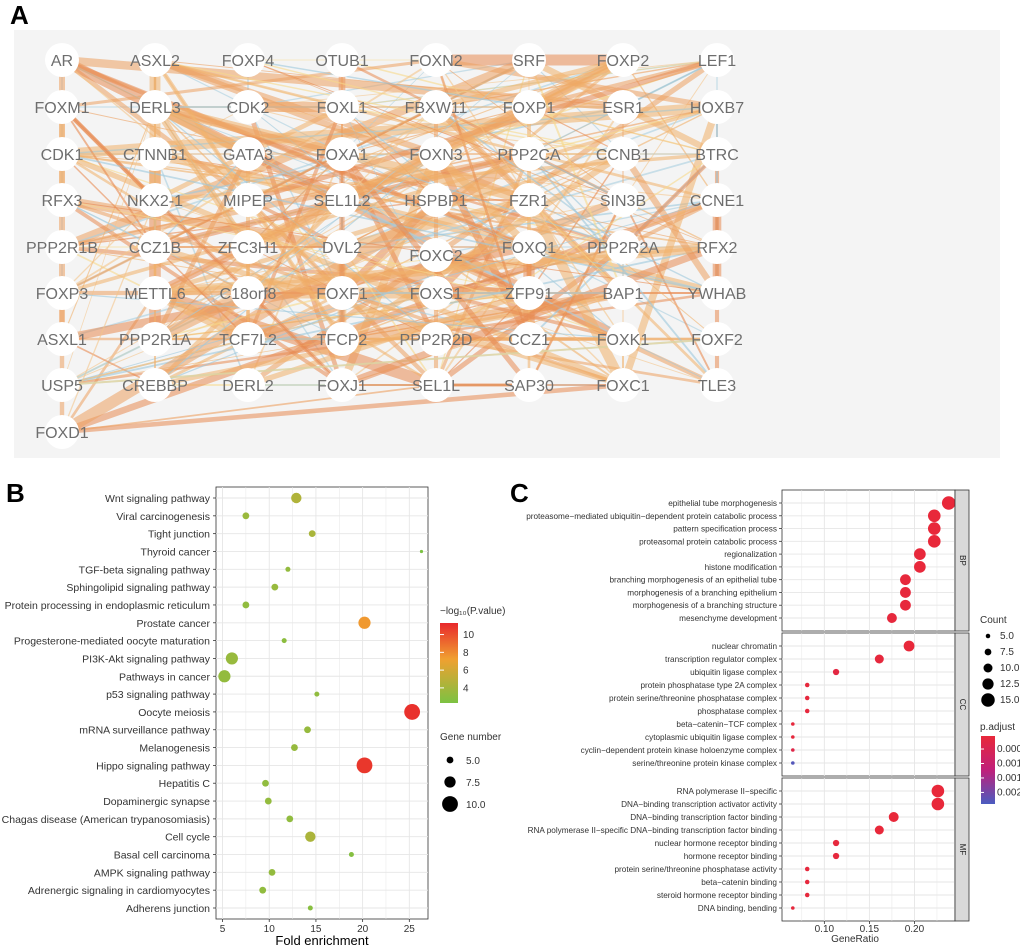 The height and width of the screenshot is (950, 1020). I want to click on network-node-label: FBXW11, so click(436, 108).